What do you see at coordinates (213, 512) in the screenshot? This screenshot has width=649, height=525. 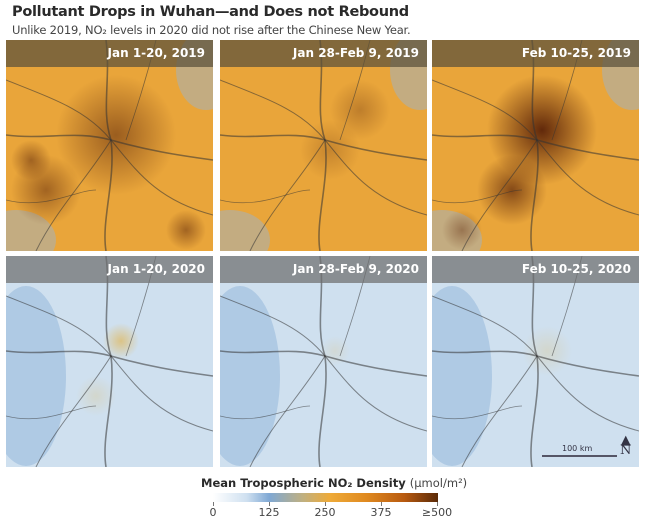 I see `legend-tick-label: 0` at bounding box center [213, 512].